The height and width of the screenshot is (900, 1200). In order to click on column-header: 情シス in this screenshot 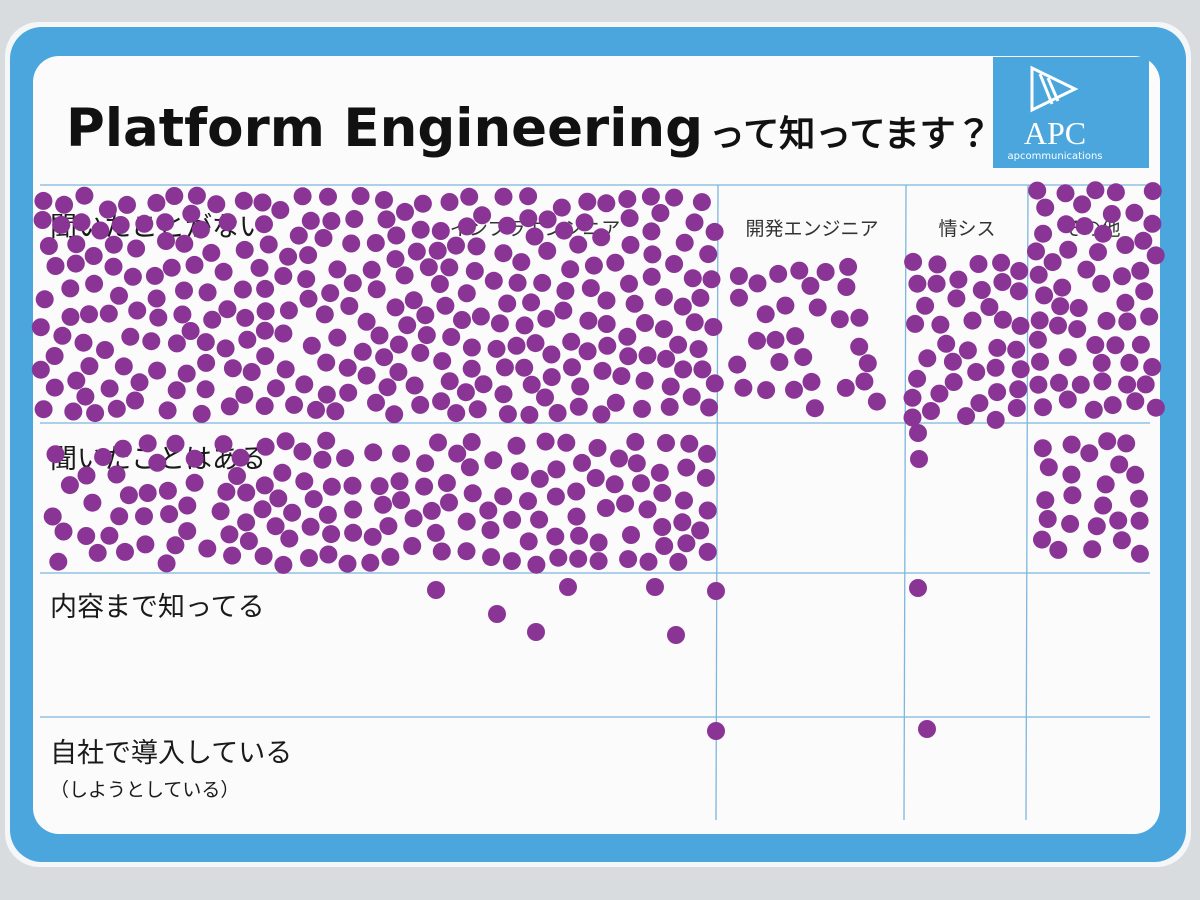, I will do `click(966, 229)`.